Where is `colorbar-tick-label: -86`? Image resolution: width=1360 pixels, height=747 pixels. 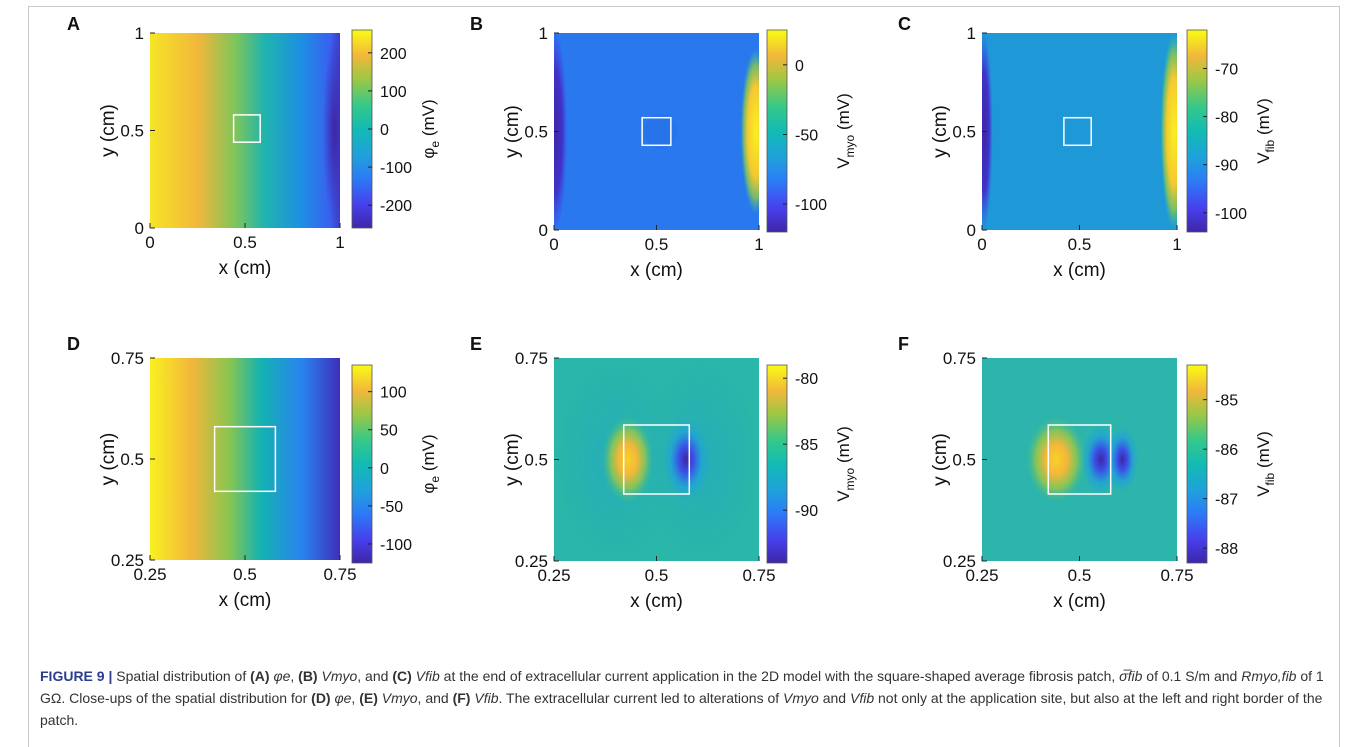 colorbar-tick-label: -86 is located at coordinates (1226, 450).